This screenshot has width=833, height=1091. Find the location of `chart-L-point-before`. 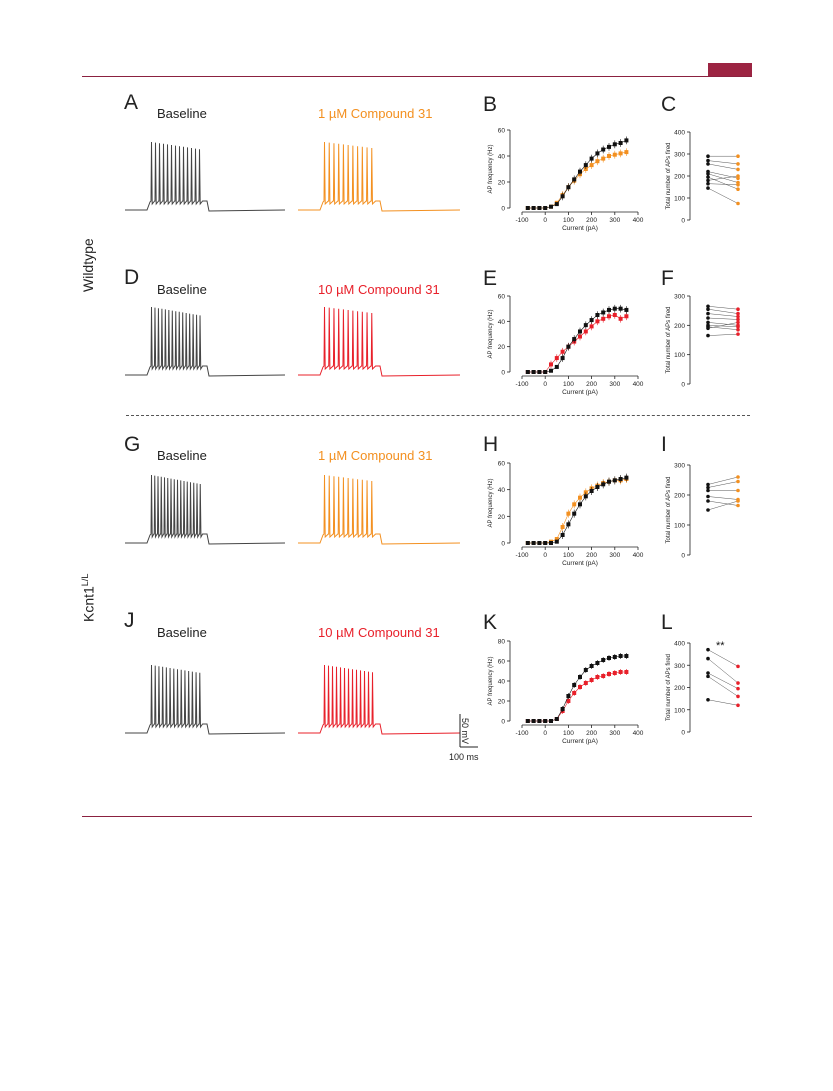

chart-L-point-before is located at coordinates (708, 673).